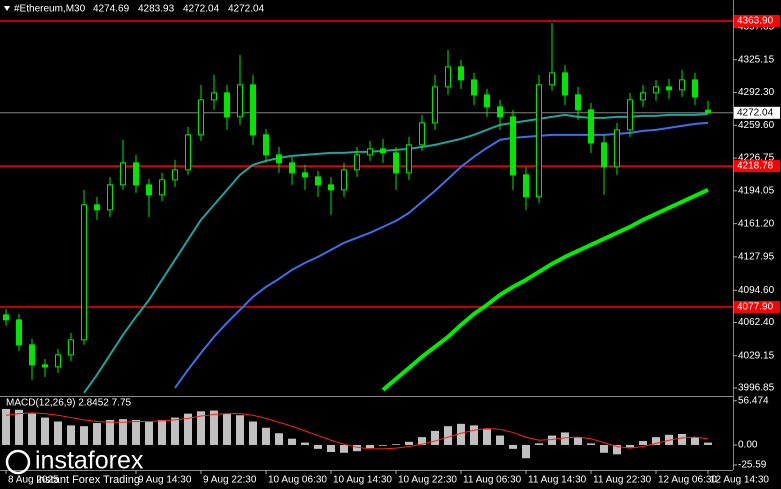 This screenshot has height=489, width=781. I want to click on y-tick-label: 4226.75, so click(756, 158).